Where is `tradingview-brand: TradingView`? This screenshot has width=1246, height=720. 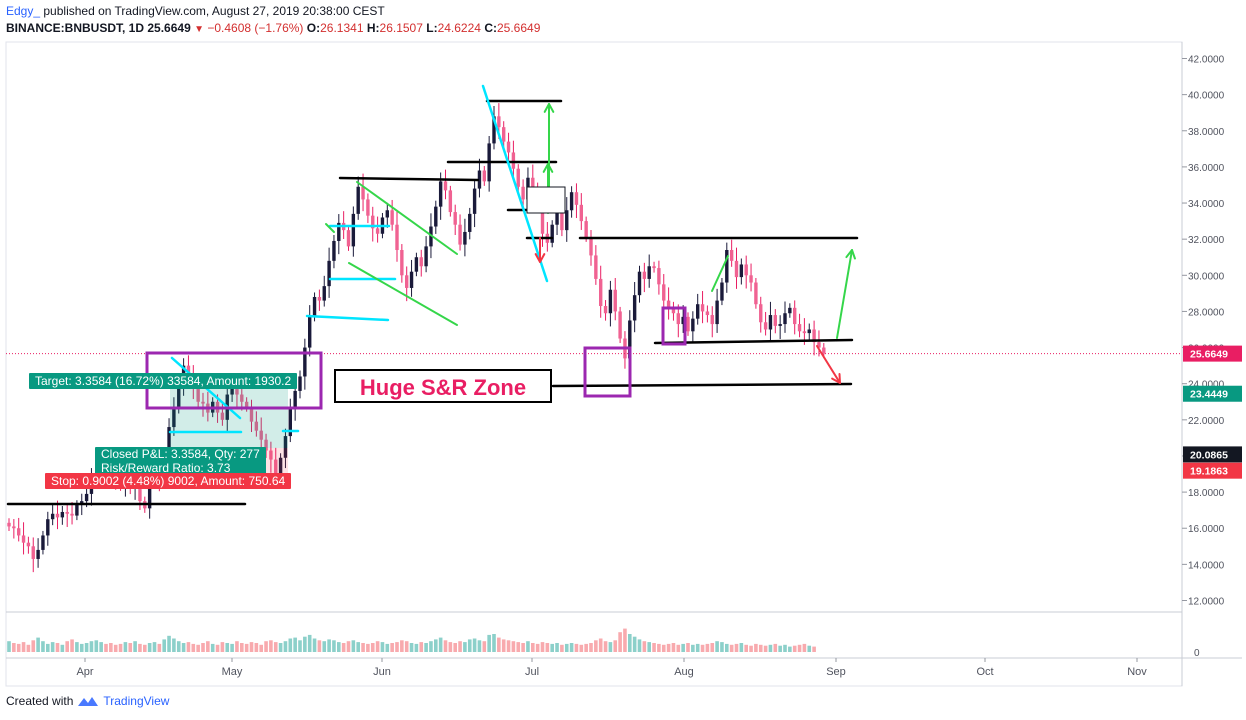
tradingview-brand: TradingView is located at coordinates (136, 701).